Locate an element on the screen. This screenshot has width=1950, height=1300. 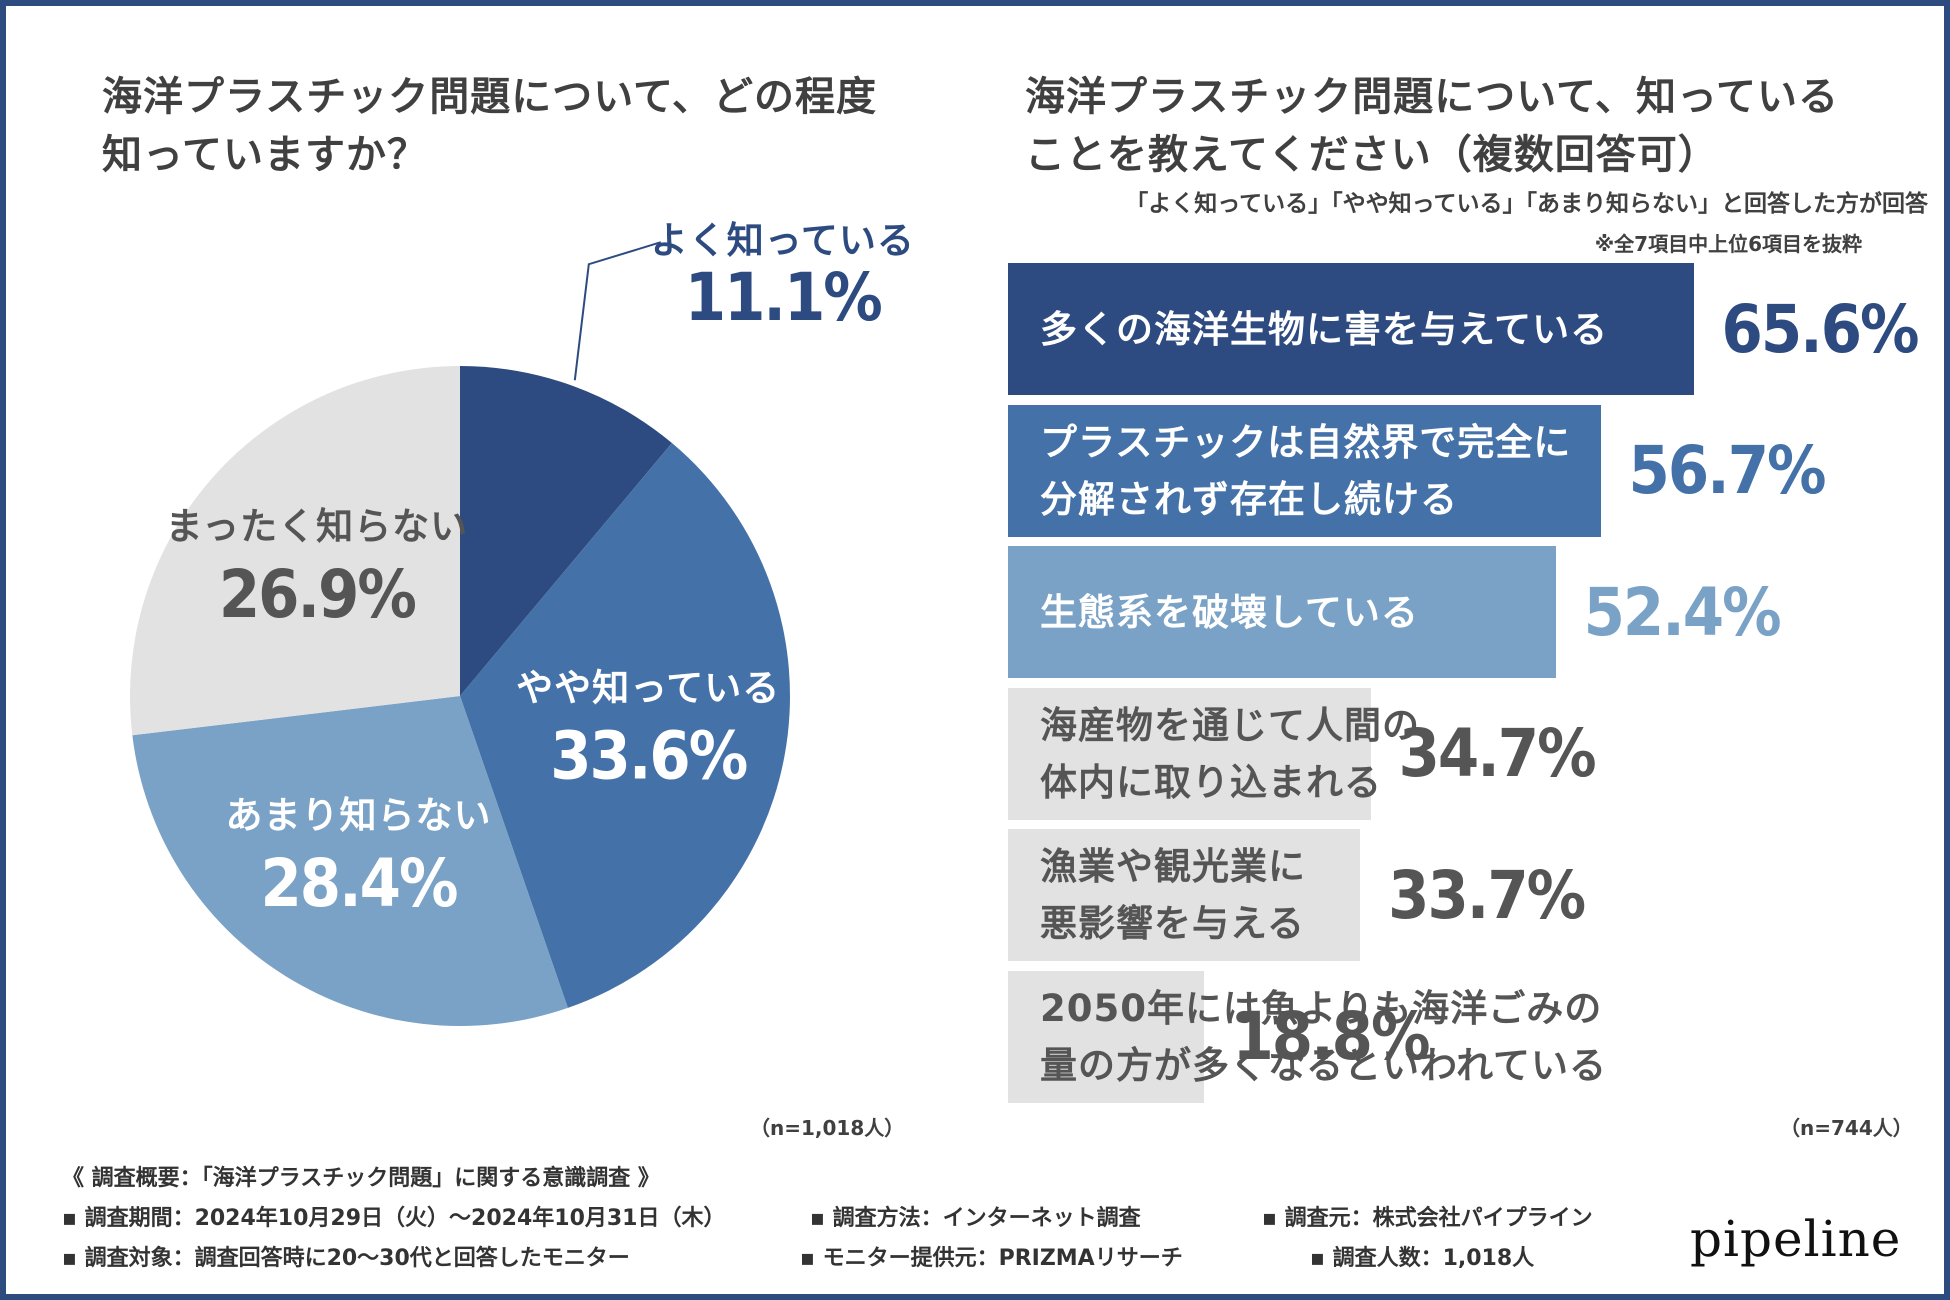
bar-chart-title: 海洋プラスチック問題について、知っている ことを教えてください（複数回答可） is located at coordinates (1432, 126).